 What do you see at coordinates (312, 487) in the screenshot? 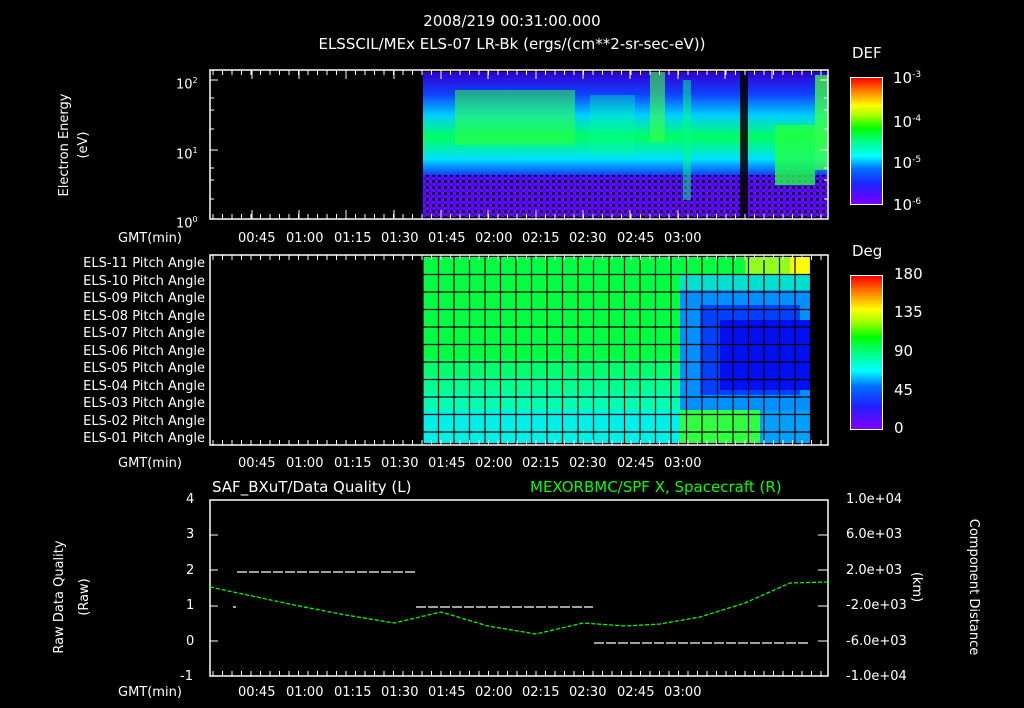
I see `quality-title: SAF_BXuT/Data Quality (L)` at bounding box center [312, 487].